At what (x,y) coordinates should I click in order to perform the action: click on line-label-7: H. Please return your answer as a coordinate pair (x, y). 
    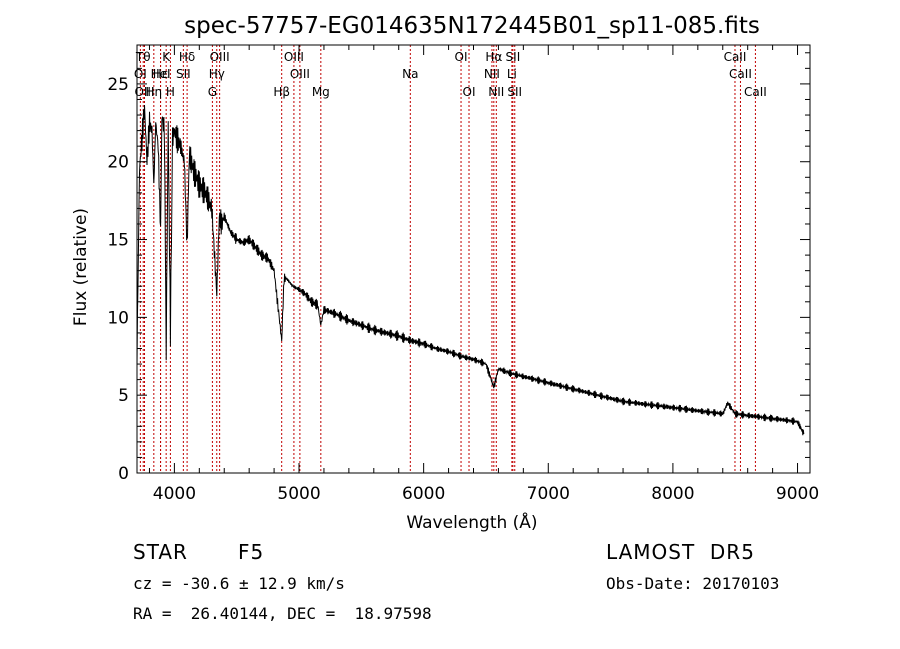
    Looking at the image, I should click on (170, 92).